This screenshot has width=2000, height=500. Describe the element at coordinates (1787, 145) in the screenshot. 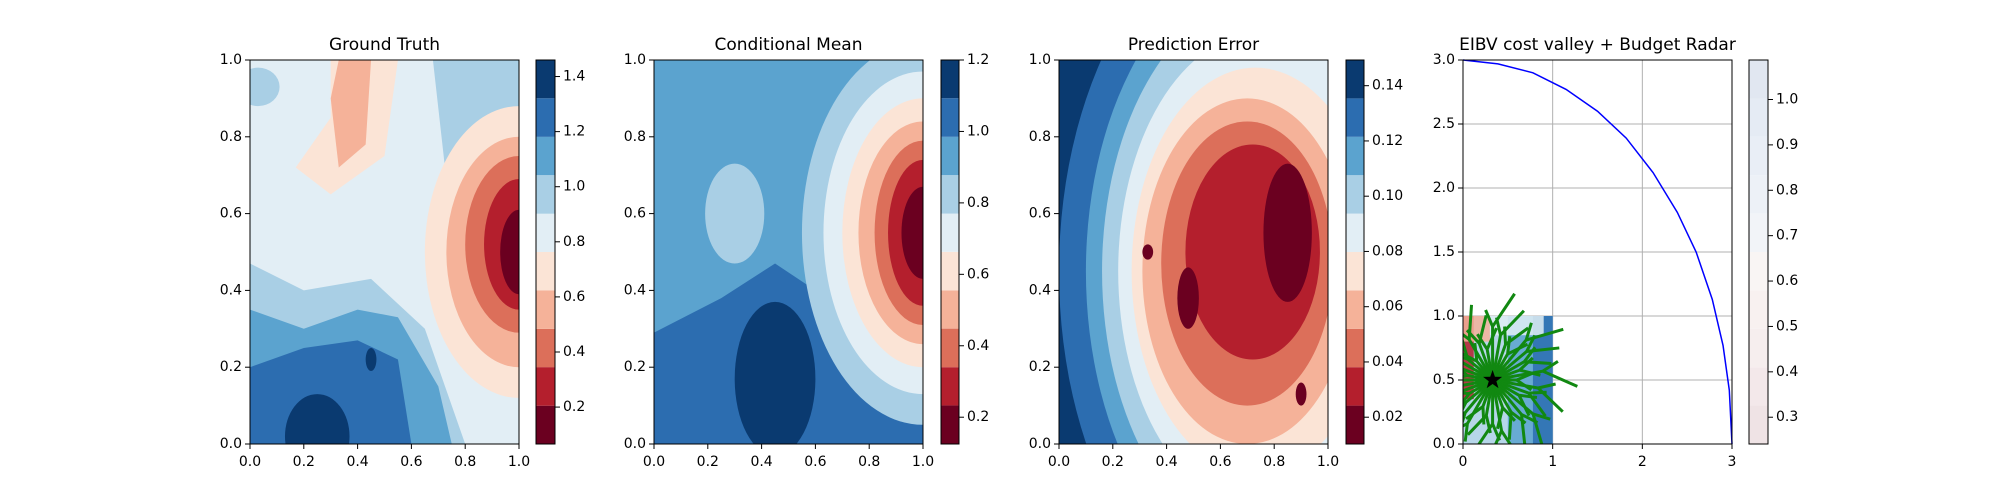

I see `colorbar-tick-label: 0.9` at that location.